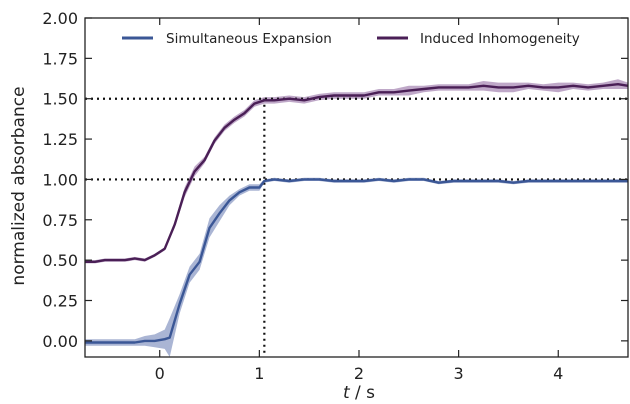  I want to click on x-tick-label: 3, so click(459, 373).